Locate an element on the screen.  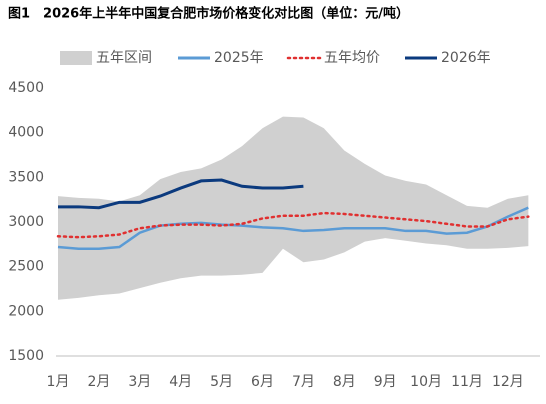
x-tick-label: 8月 is located at coordinates (344, 382).